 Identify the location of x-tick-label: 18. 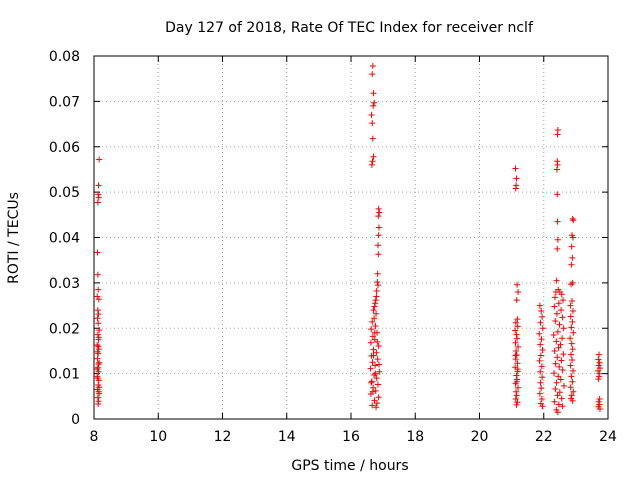
(415, 437).